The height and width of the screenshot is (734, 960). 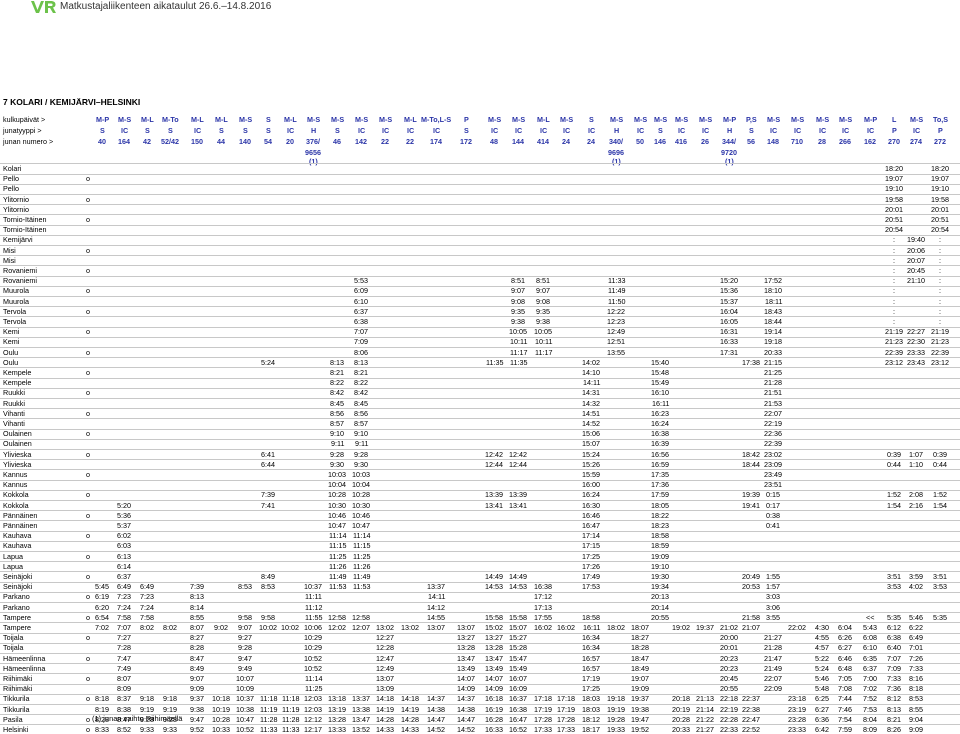 I want to click on header-cell: 266, so click(x=845, y=141).